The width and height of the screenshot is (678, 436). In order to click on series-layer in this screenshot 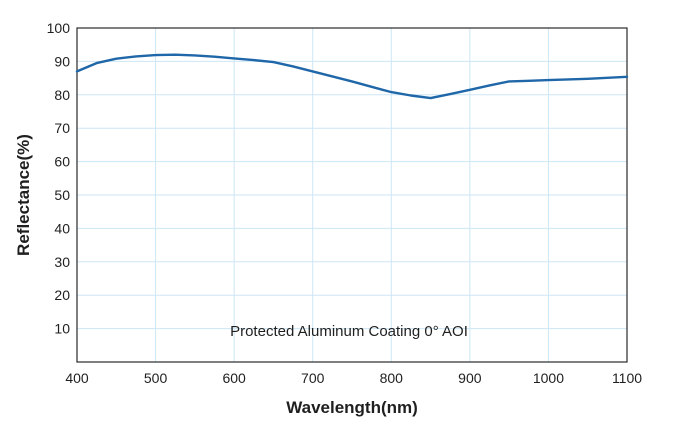, I will do `click(352, 76)`.